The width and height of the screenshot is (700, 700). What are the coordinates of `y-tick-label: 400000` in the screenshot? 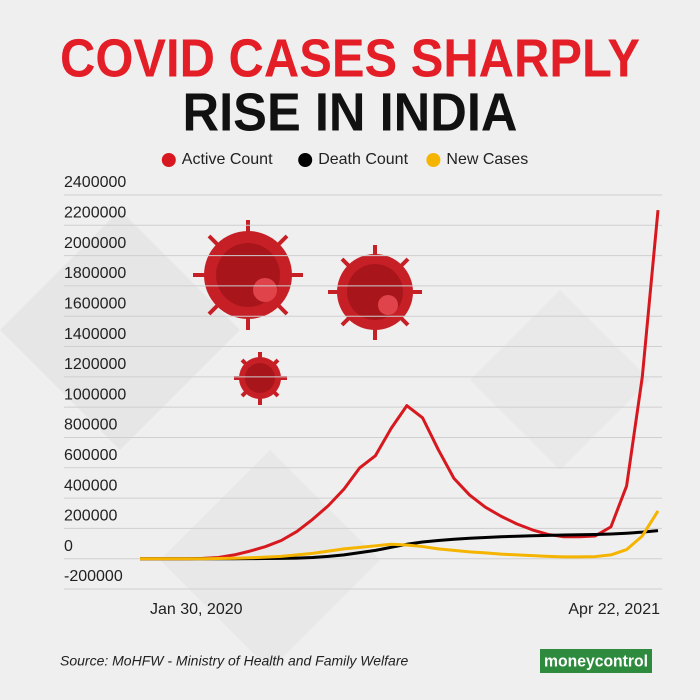 It's located at (90, 485).